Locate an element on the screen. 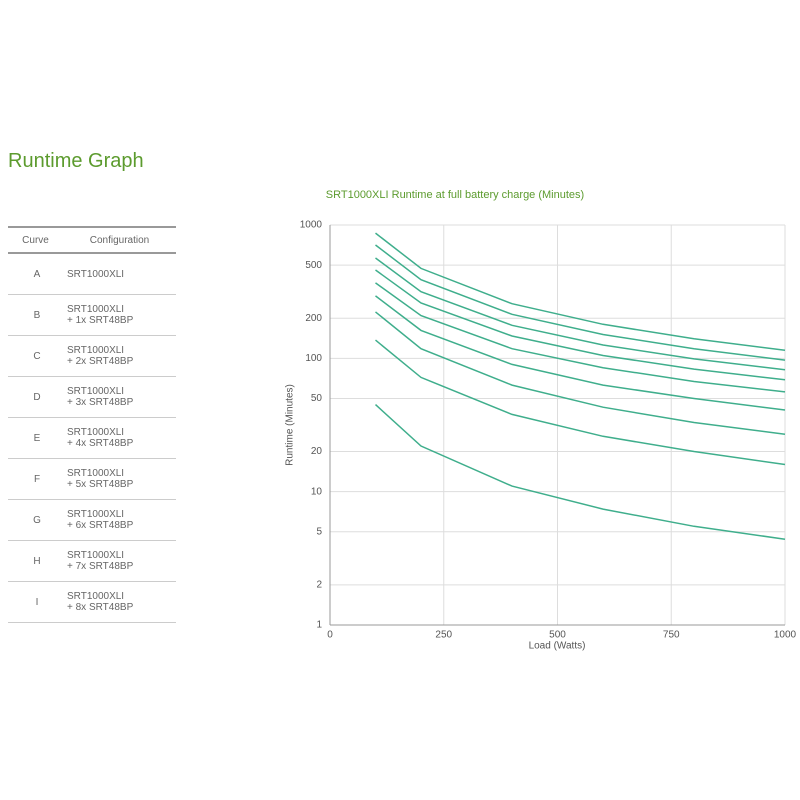 The image size is (800, 800). table-row: C SRT1000XLI + 2x SRT48BP is located at coordinates (92, 356).